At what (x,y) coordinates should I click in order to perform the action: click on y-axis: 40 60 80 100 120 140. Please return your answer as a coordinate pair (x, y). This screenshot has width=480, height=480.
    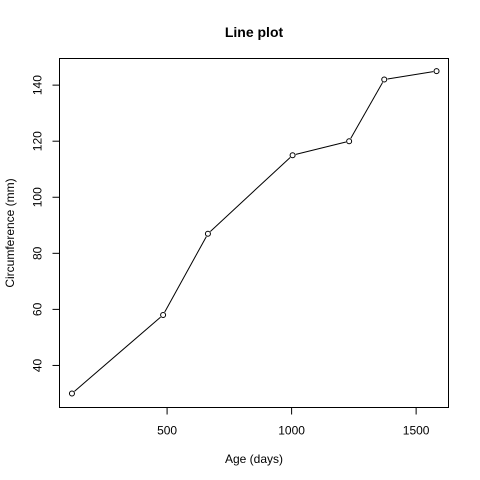
    Looking at the image, I should click on (45, 223).